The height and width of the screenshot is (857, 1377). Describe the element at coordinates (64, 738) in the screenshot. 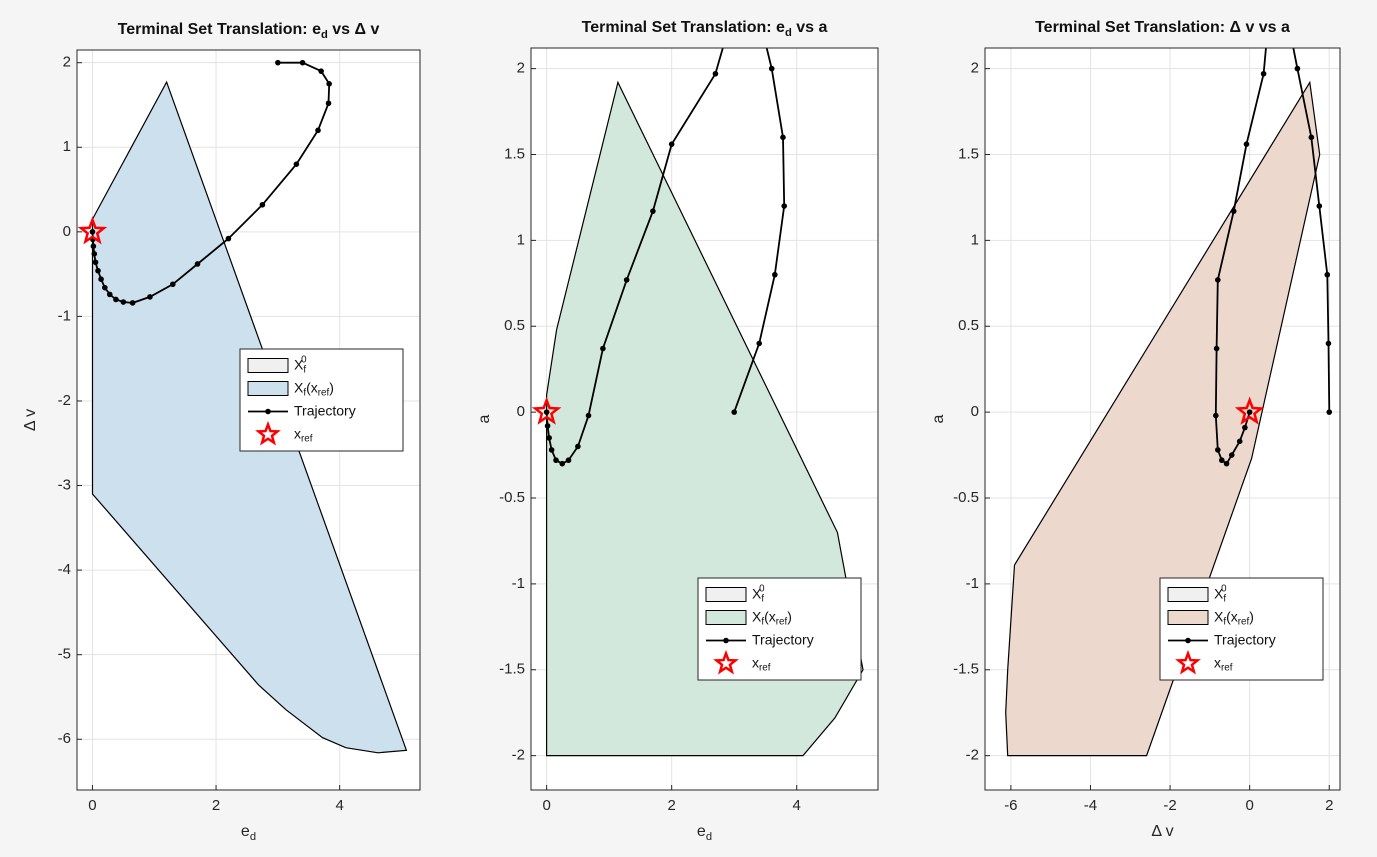

I see `y-tick-label: -6` at that location.